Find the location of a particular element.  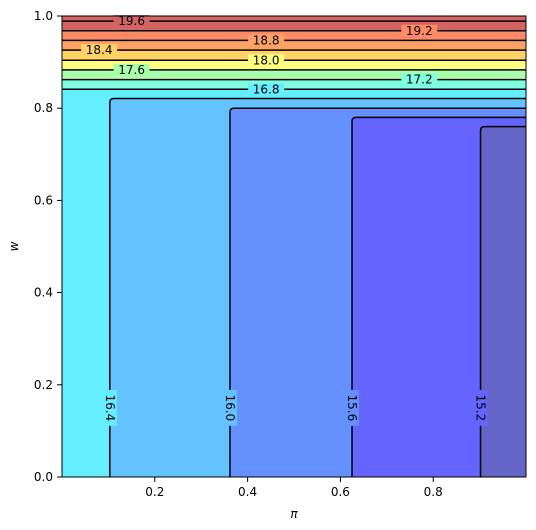

x-tick-label: 0.6 is located at coordinates (340, 492).